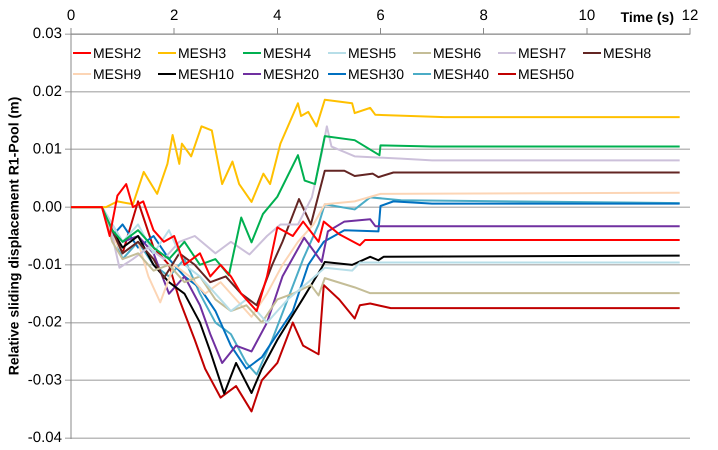  I want to click on legend-label: MESH10, so click(206, 74).